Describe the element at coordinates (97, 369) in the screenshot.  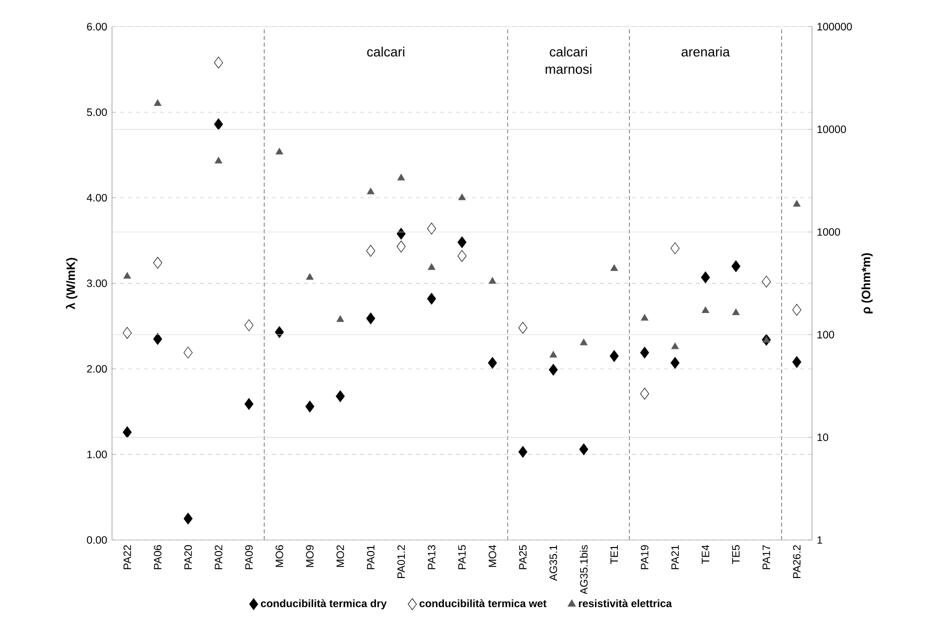
I see `y-tick-label: 2.00` at that location.